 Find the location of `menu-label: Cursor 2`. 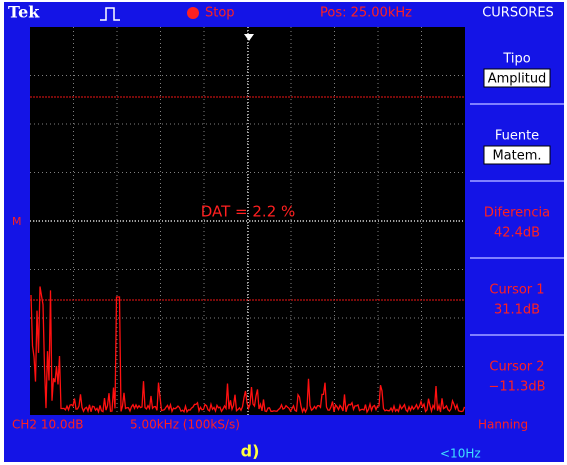

menu-label: Cursor 2 is located at coordinates (516, 367).